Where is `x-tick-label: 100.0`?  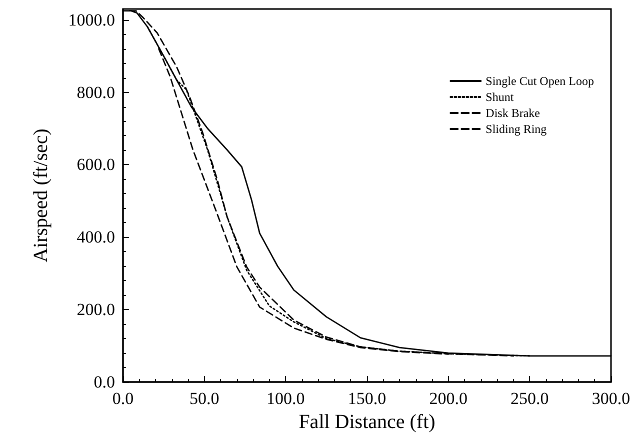
x-tick-label: 100.0 is located at coordinates (285, 398).